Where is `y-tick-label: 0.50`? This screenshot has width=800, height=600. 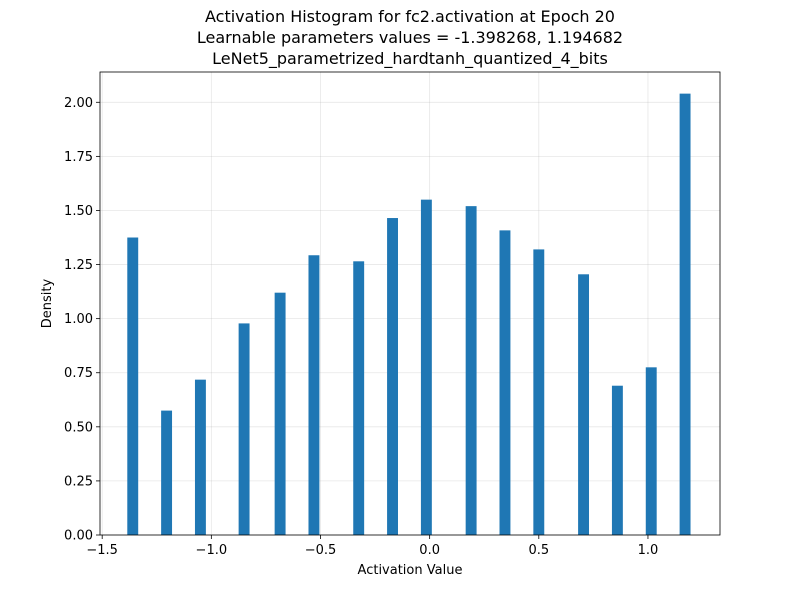 y-tick-label: 0.50 is located at coordinates (78, 427).